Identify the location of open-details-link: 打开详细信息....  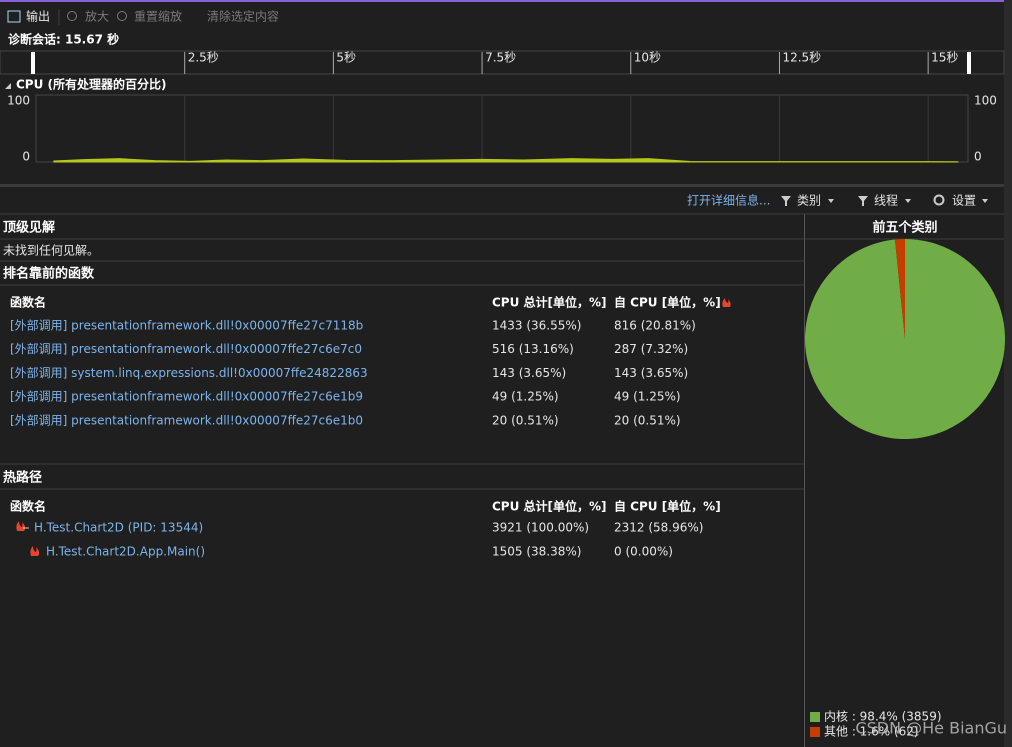
(728, 200).